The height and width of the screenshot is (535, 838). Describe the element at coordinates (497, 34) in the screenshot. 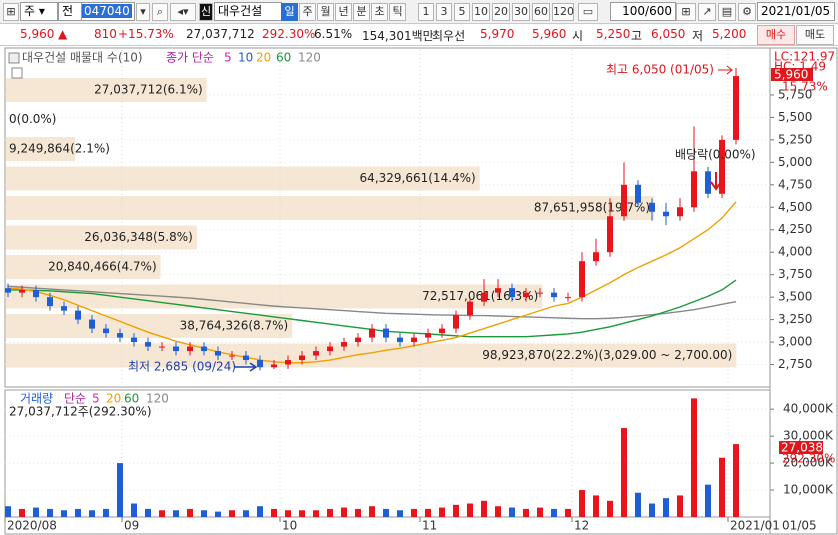

I see `ask: 5,970` at that location.